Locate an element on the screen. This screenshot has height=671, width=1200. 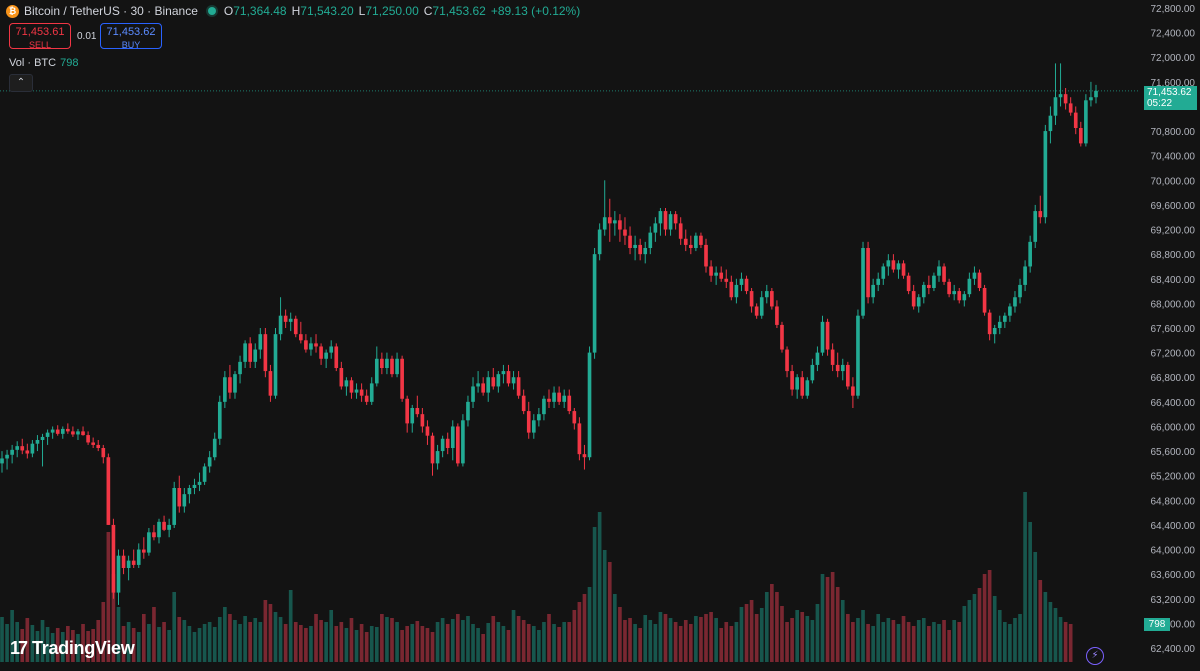
current-price-value: 71,453.62 is located at coordinates (1169, 92).